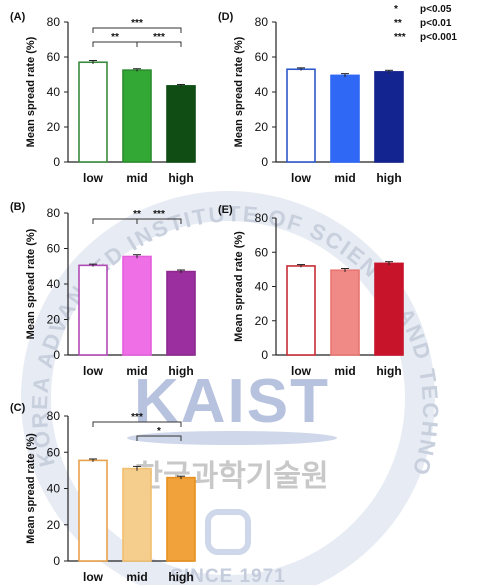  I want to click on panel-label: (E), so click(225, 210).